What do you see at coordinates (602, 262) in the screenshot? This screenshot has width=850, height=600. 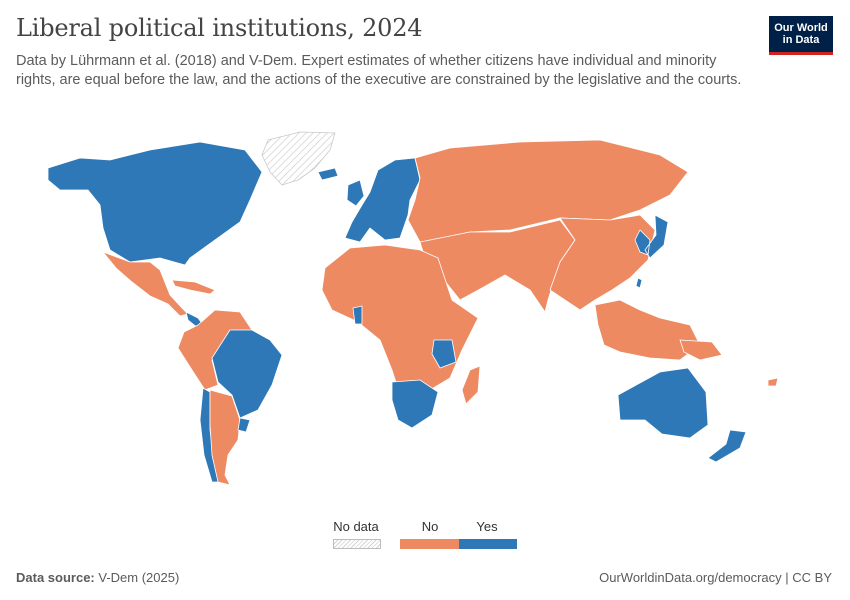 I see `region-china` at bounding box center [602, 262].